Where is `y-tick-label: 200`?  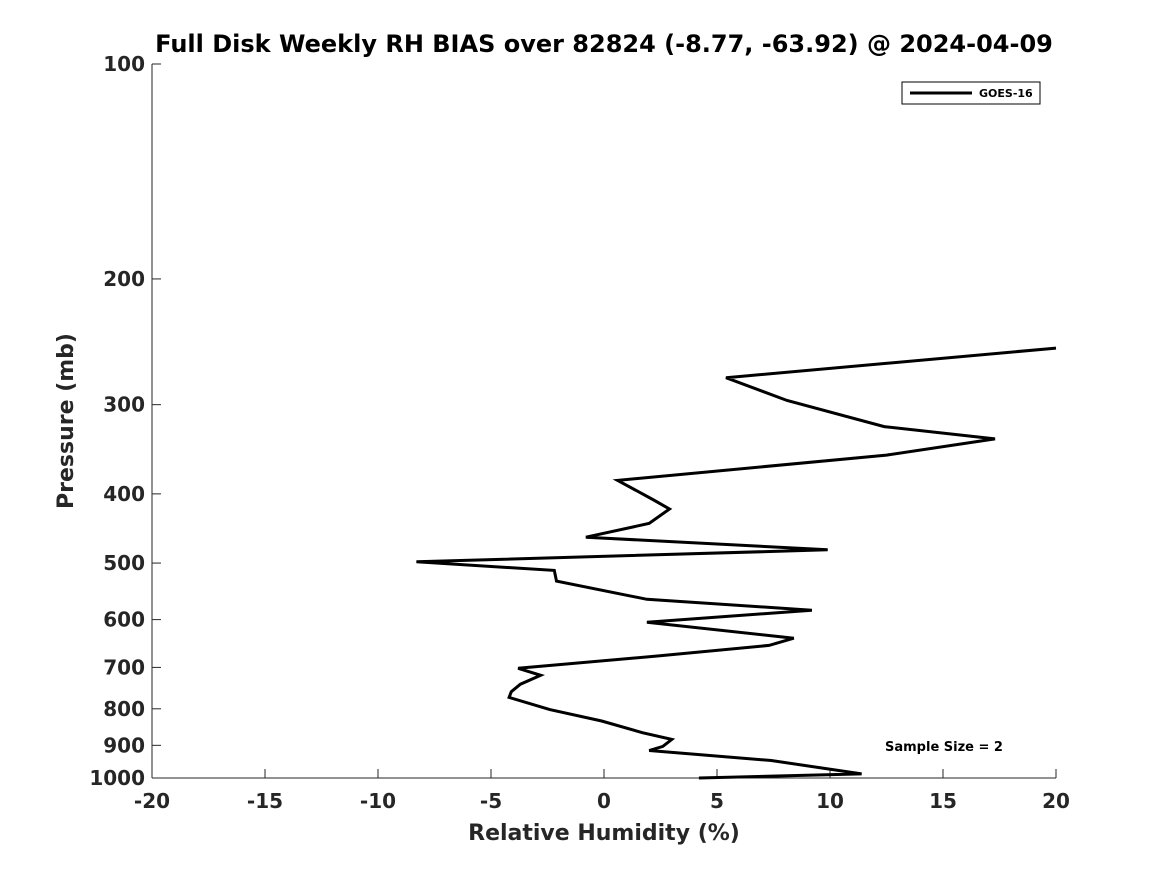 y-tick-label: 200 is located at coordinates (124, 279).